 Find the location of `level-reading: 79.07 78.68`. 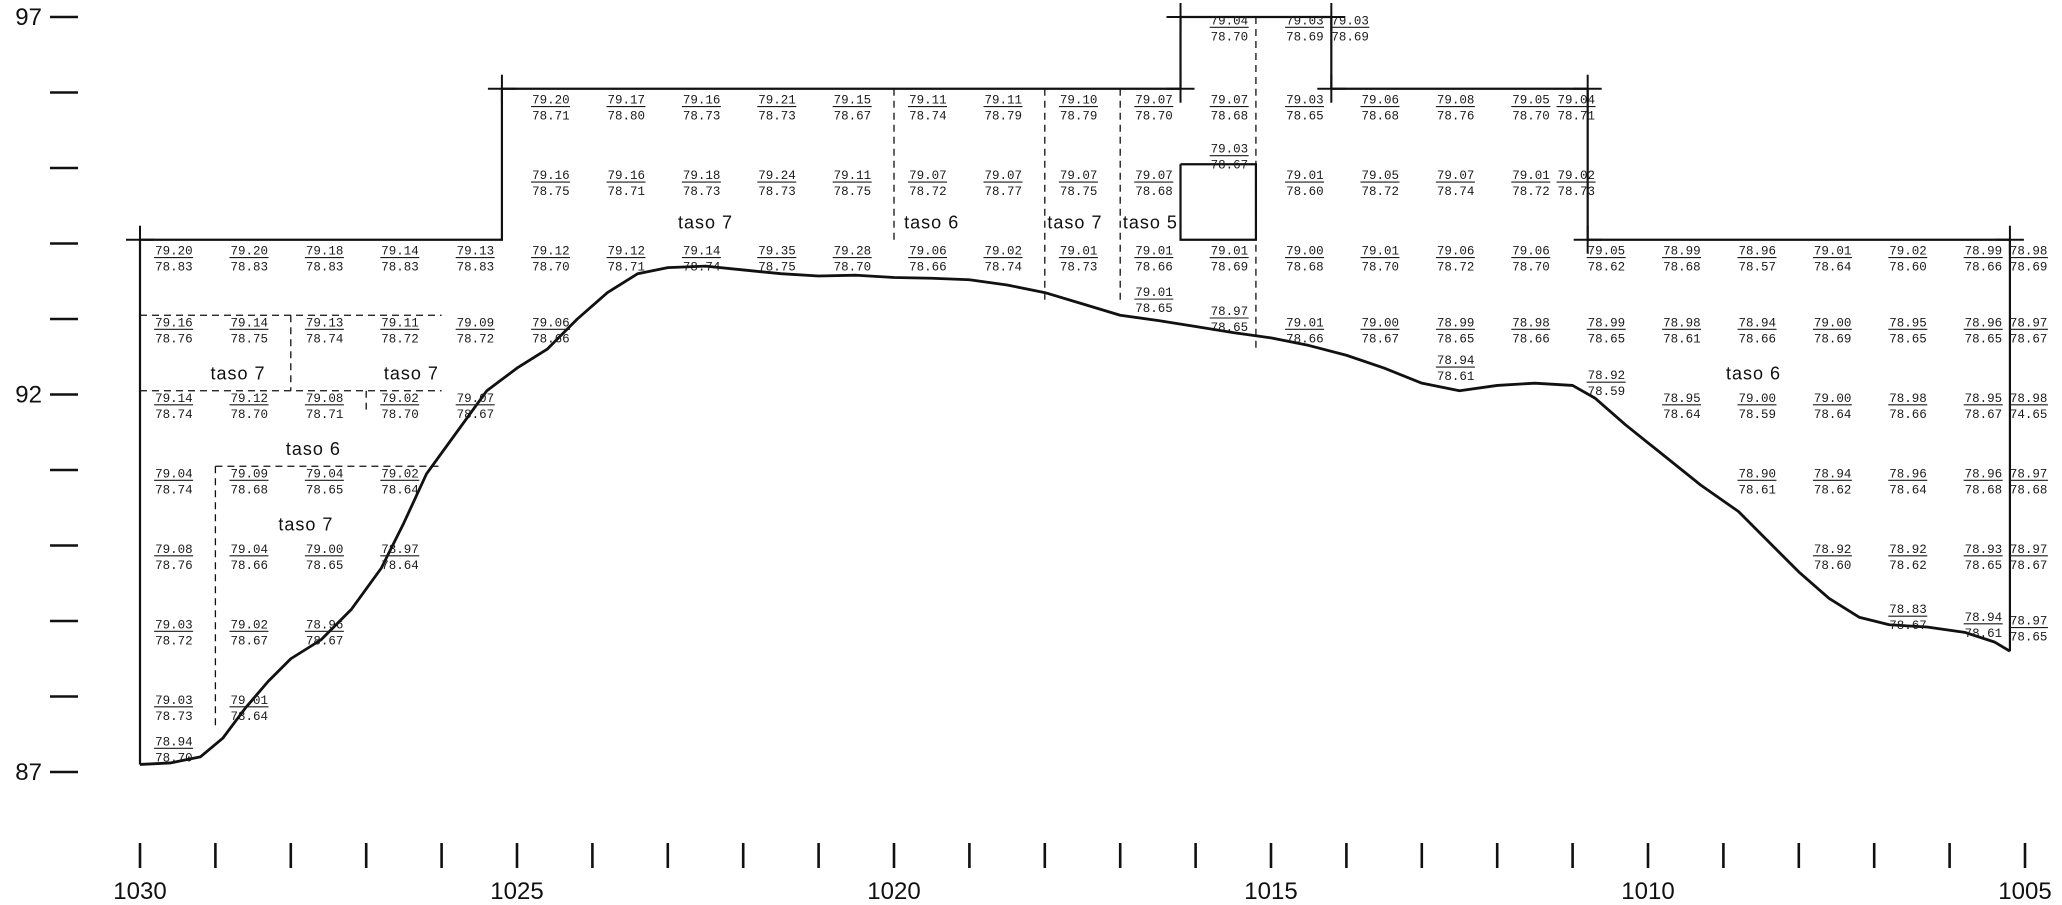

level-reading: 79.07 78.68 is located at coordinates (1229, 109).